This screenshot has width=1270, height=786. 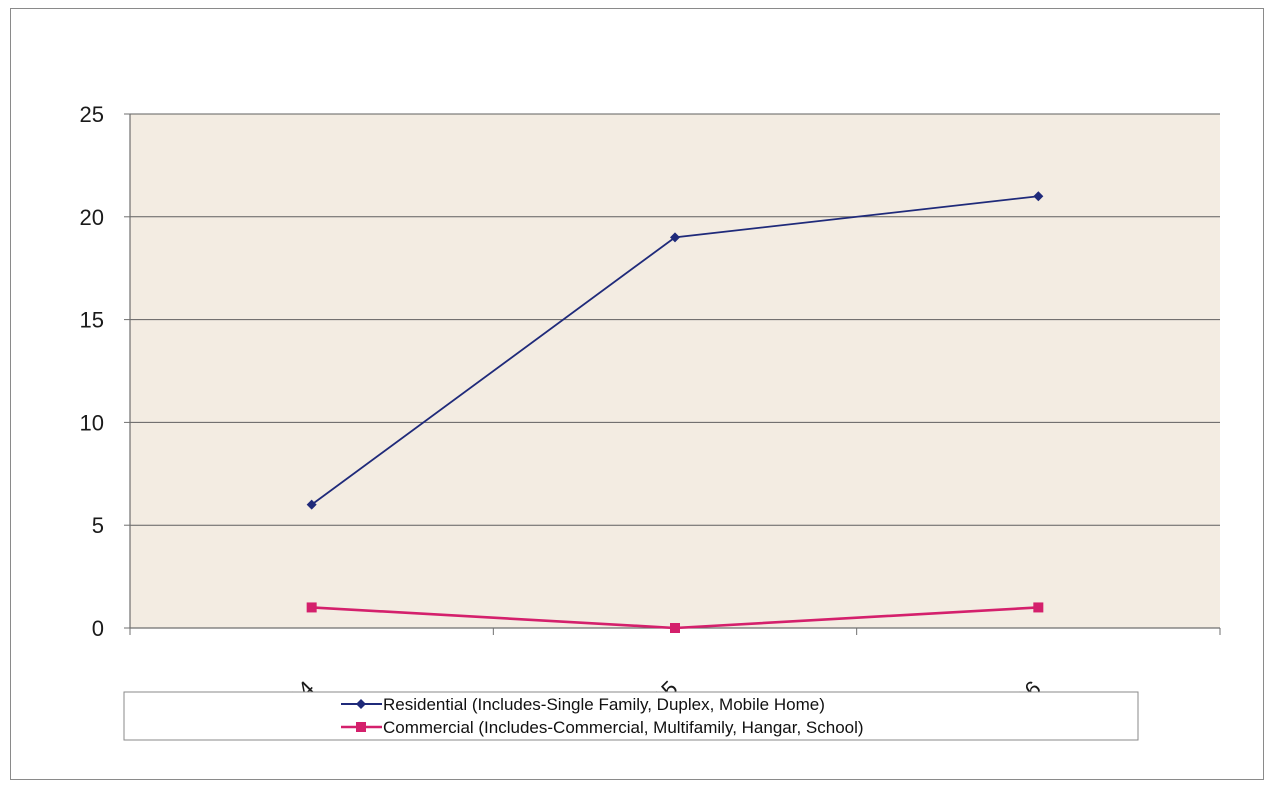 I want to click on series-commercial, so click(x=675, y=617).